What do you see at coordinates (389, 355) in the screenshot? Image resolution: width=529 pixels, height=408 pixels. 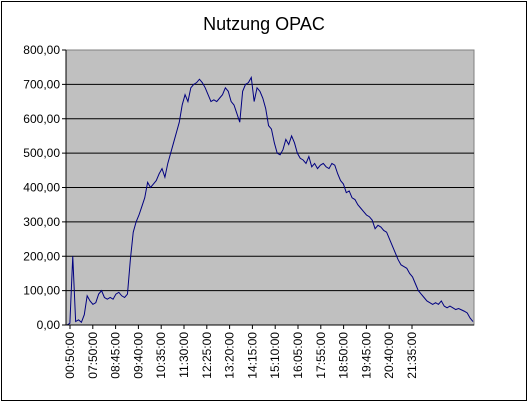 I see `x-tick-label: 20:40:00` at bounding box center [389, 355].